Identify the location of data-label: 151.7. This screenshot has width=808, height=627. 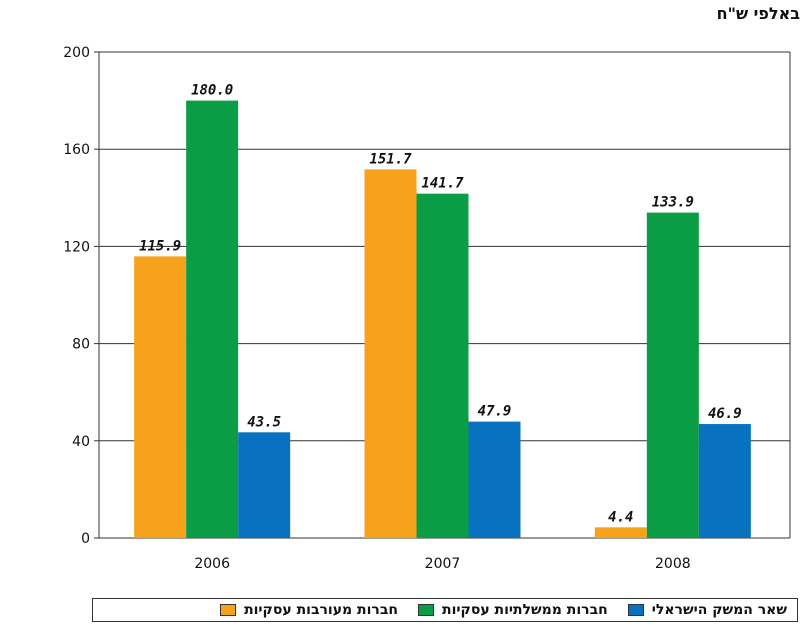
(390, 159).